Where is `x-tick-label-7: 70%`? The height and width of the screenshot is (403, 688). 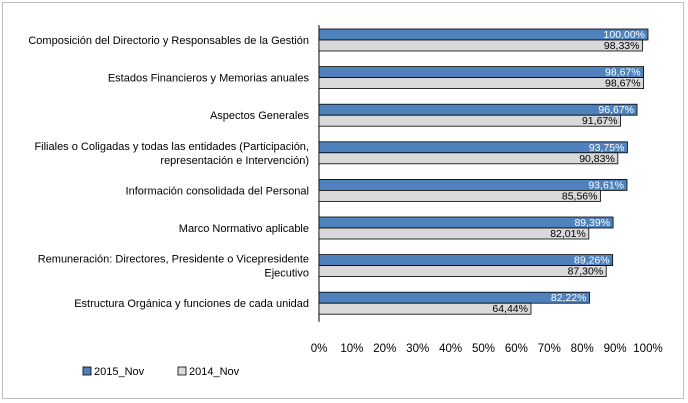
x-tick-label-7: 70% is located at coordinates (549, 349).